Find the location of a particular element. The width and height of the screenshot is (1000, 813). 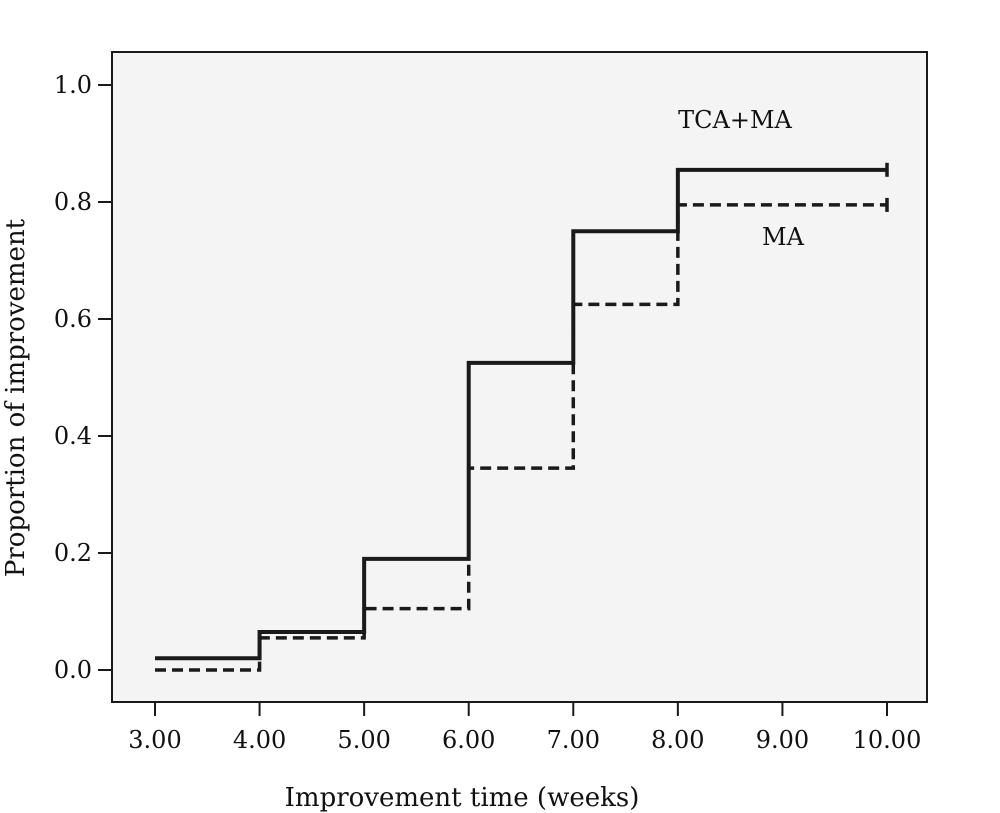

x-tick-label-2: 5.00 is located at coordinates (363, 740).